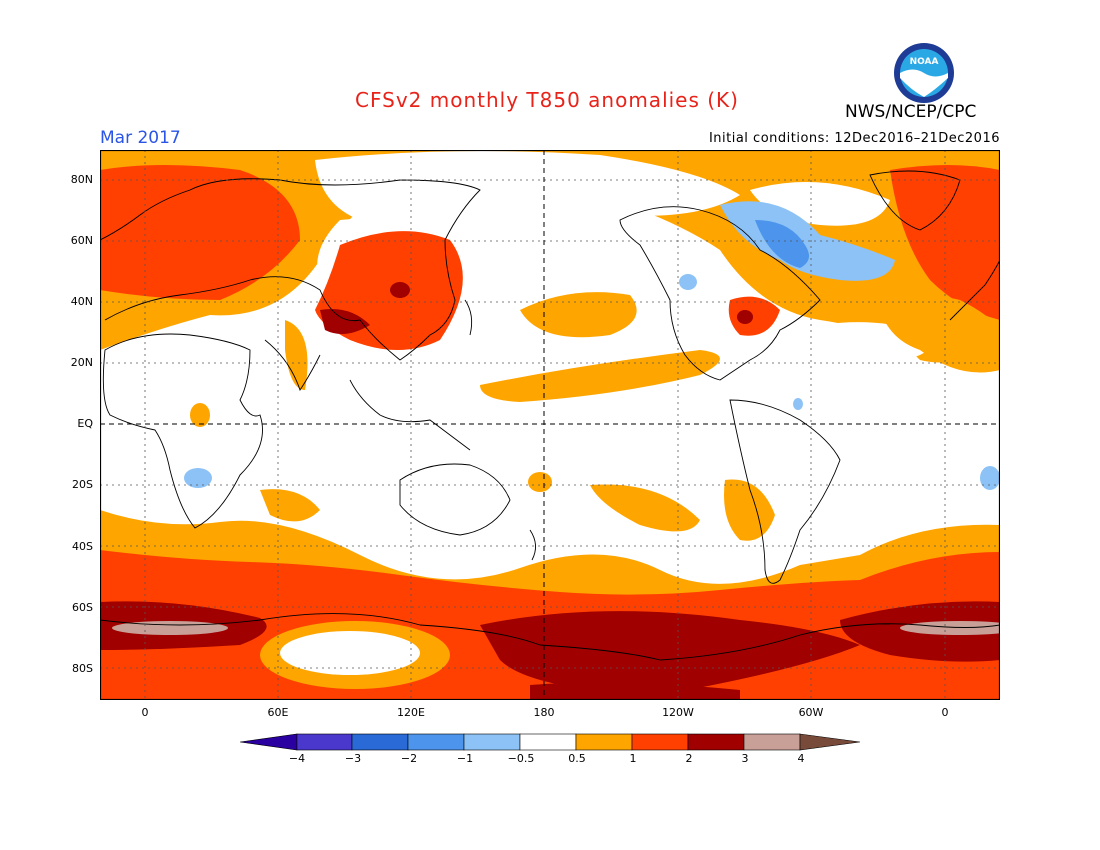  I want to click on coast-india, so click(292, 365).